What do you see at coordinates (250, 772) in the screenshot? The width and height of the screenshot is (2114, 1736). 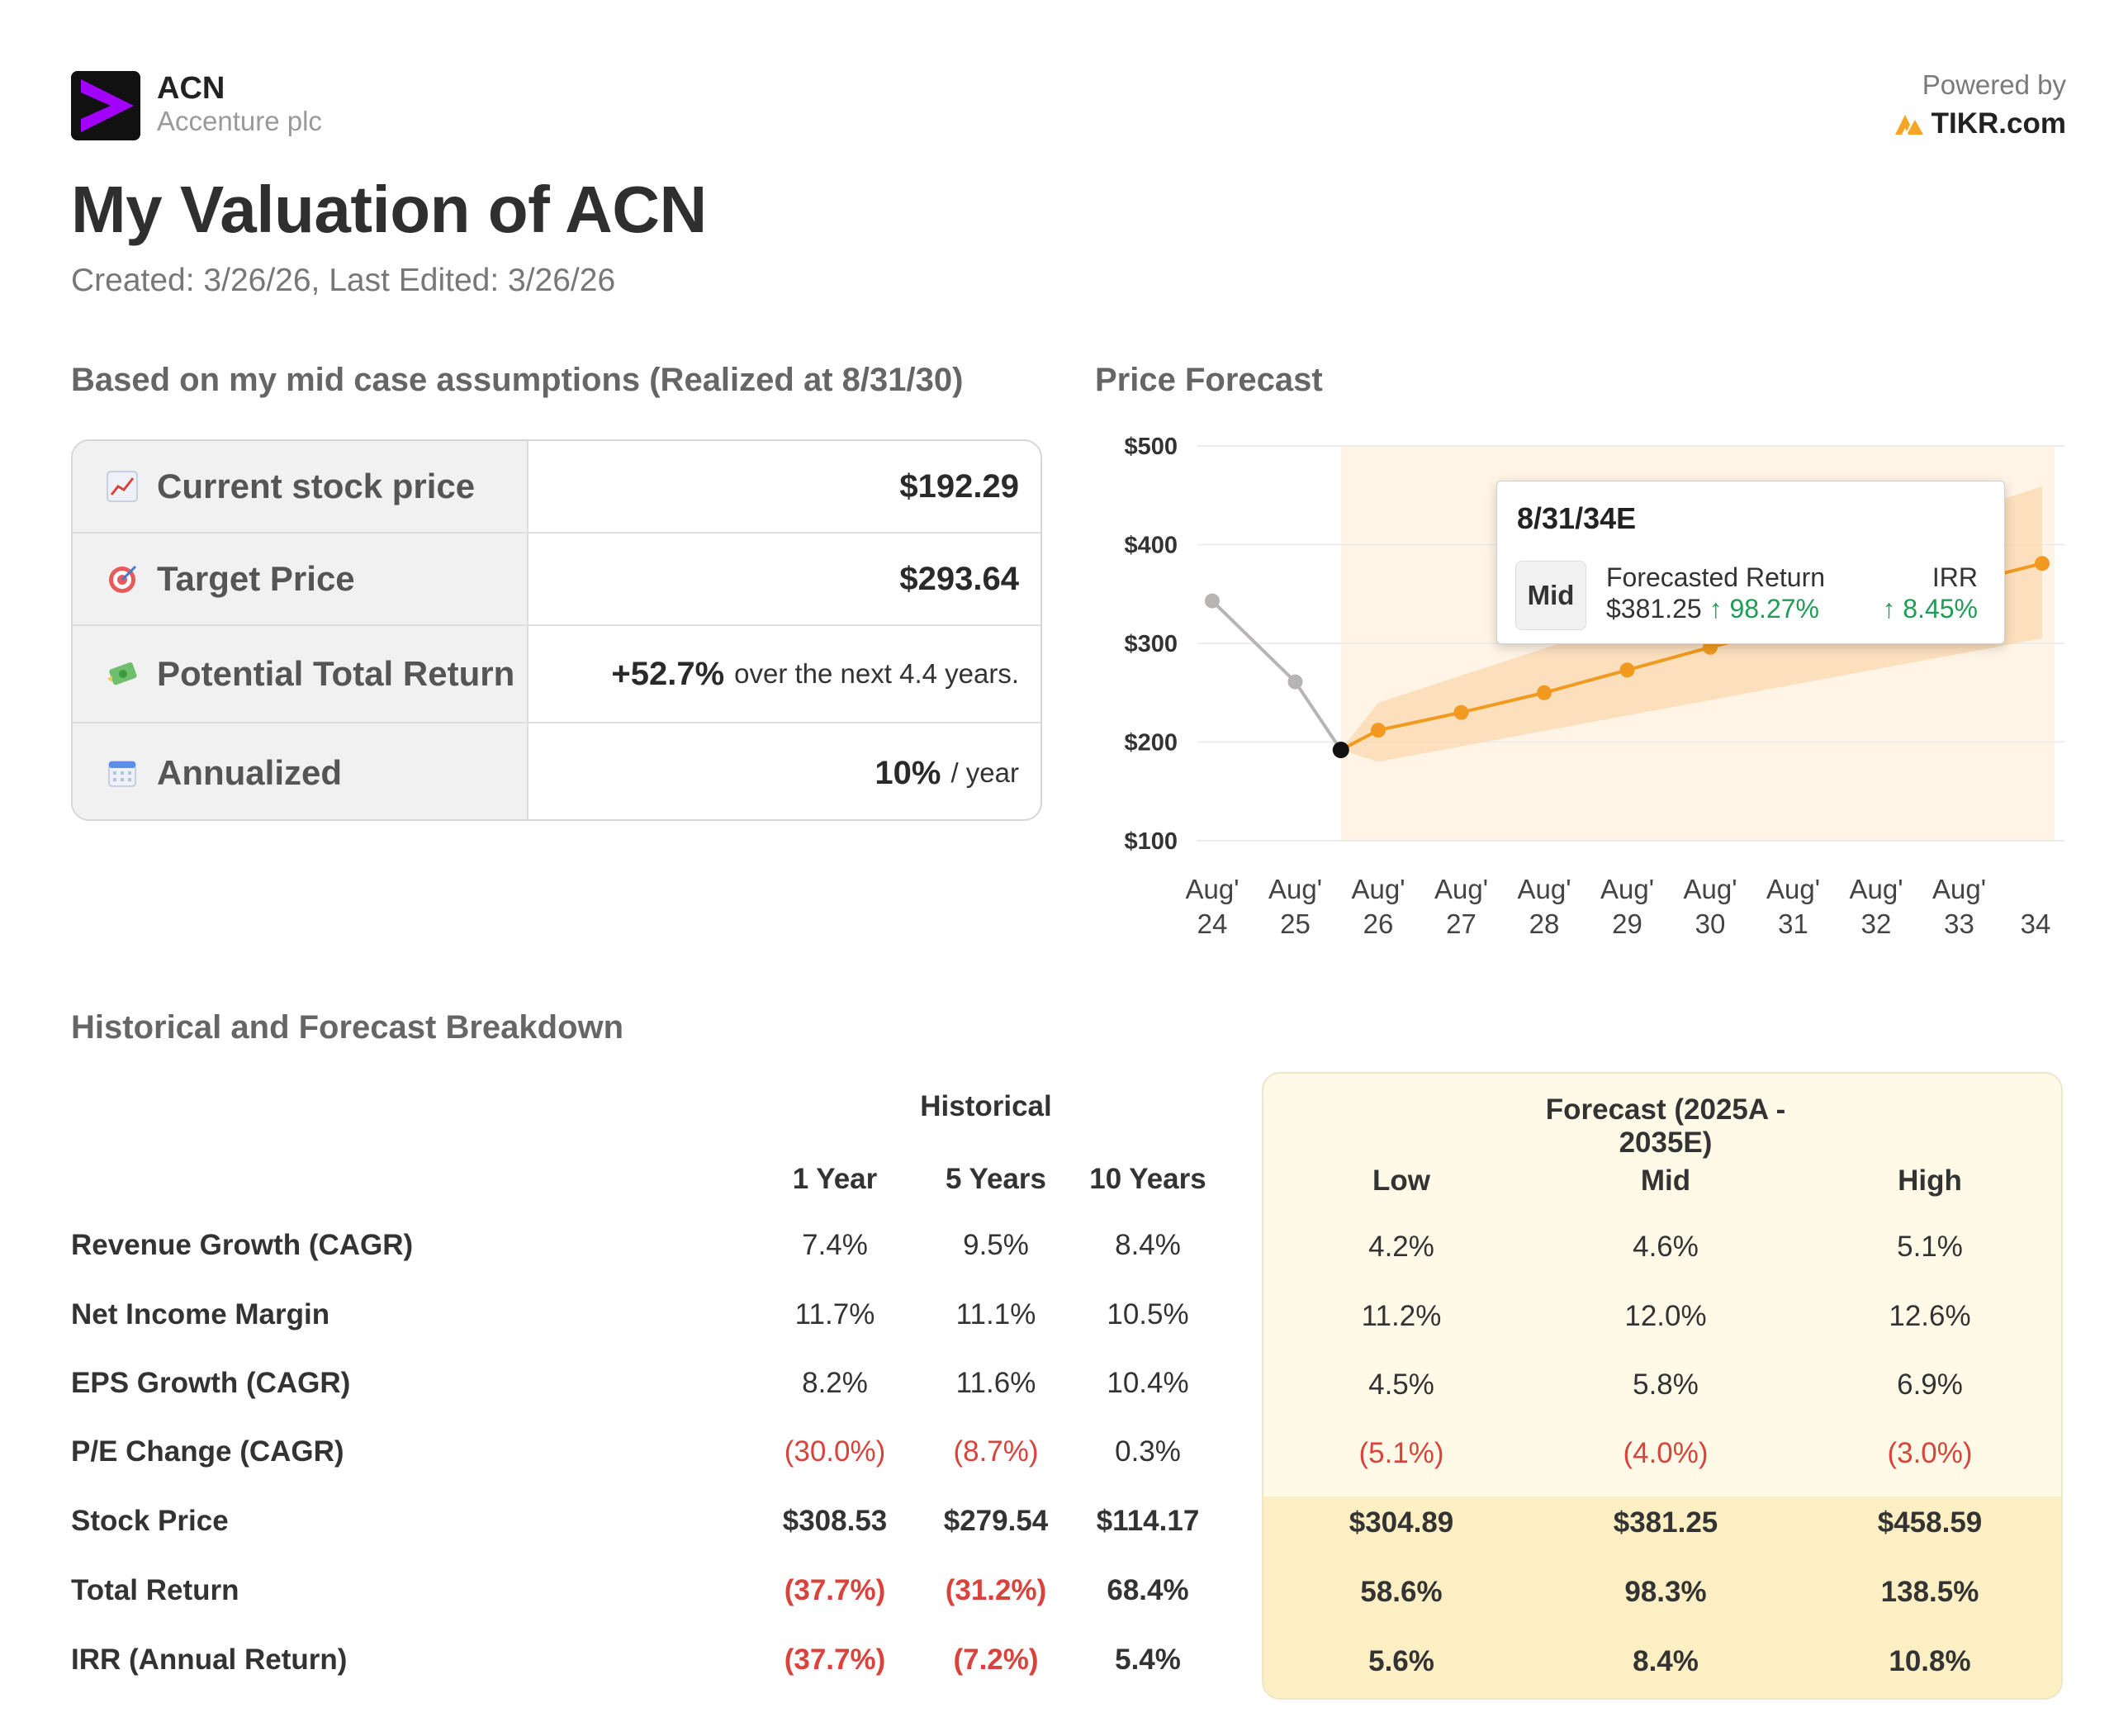 I see `summary-label: Annualized` at bounding box center [250, 772].